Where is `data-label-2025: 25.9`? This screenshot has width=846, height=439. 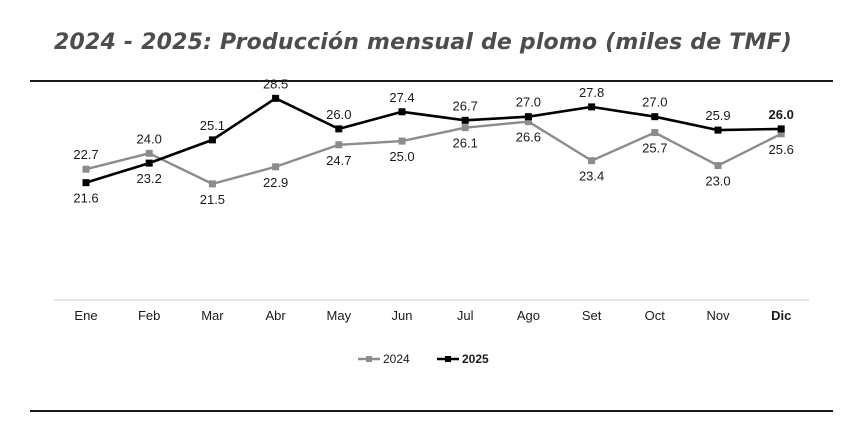 data-label-2025: 25.9 is located at coordinates (717, 115).